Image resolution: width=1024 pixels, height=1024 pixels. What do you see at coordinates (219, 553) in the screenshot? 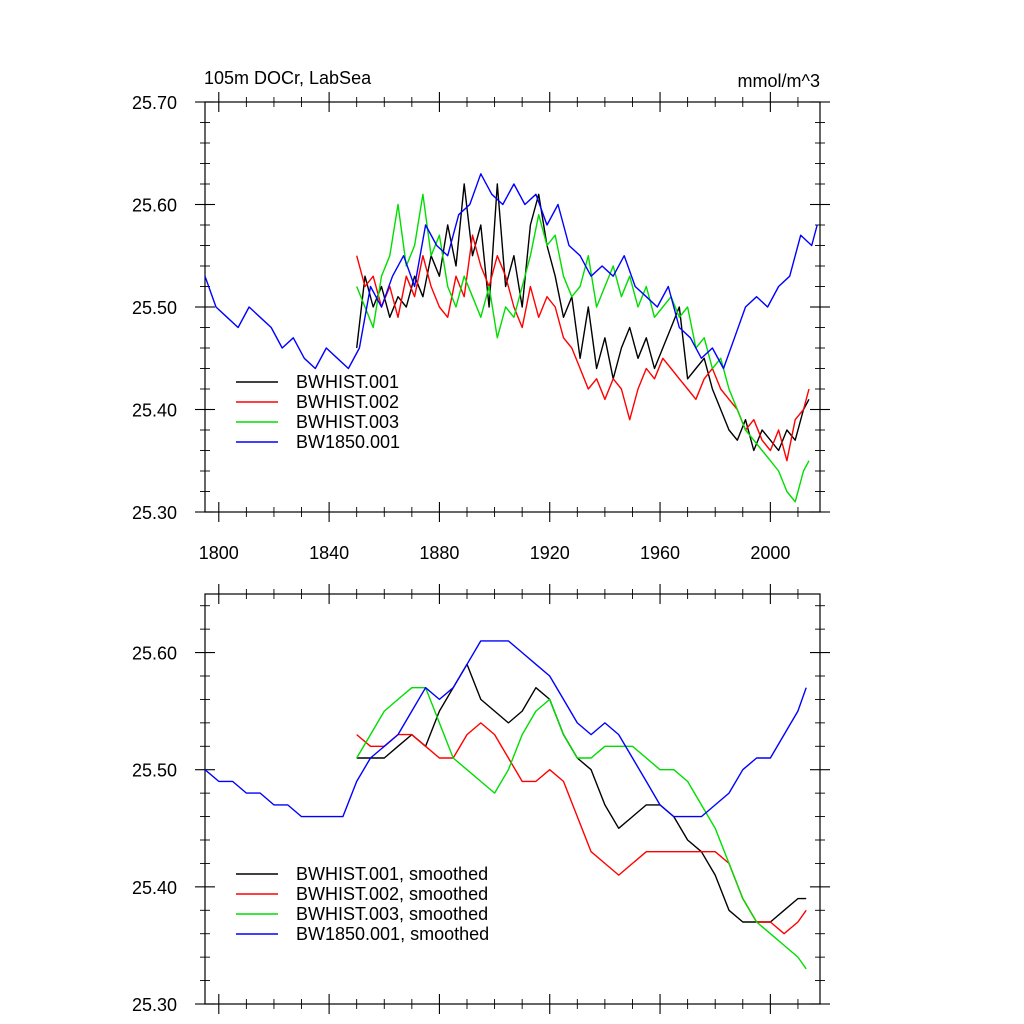
I see `x-tick-label: 1800` at bounding box center [219, 553].